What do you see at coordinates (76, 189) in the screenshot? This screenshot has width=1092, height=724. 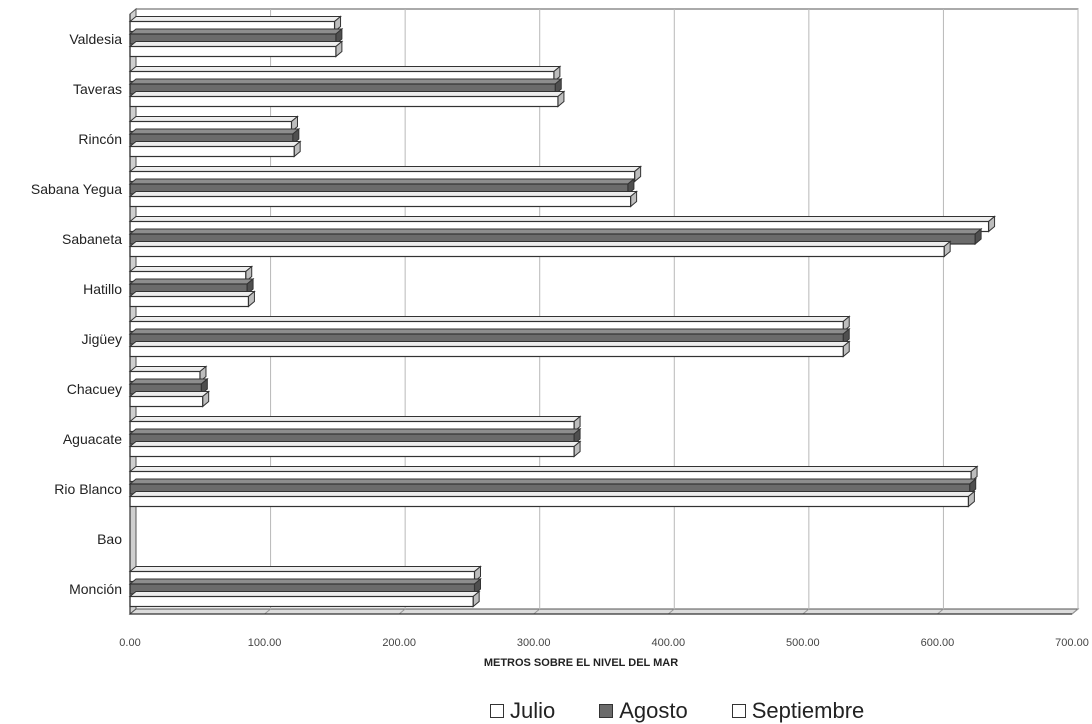 I see `category-label: Sabana Yegua` at bounding box center [76, 189].